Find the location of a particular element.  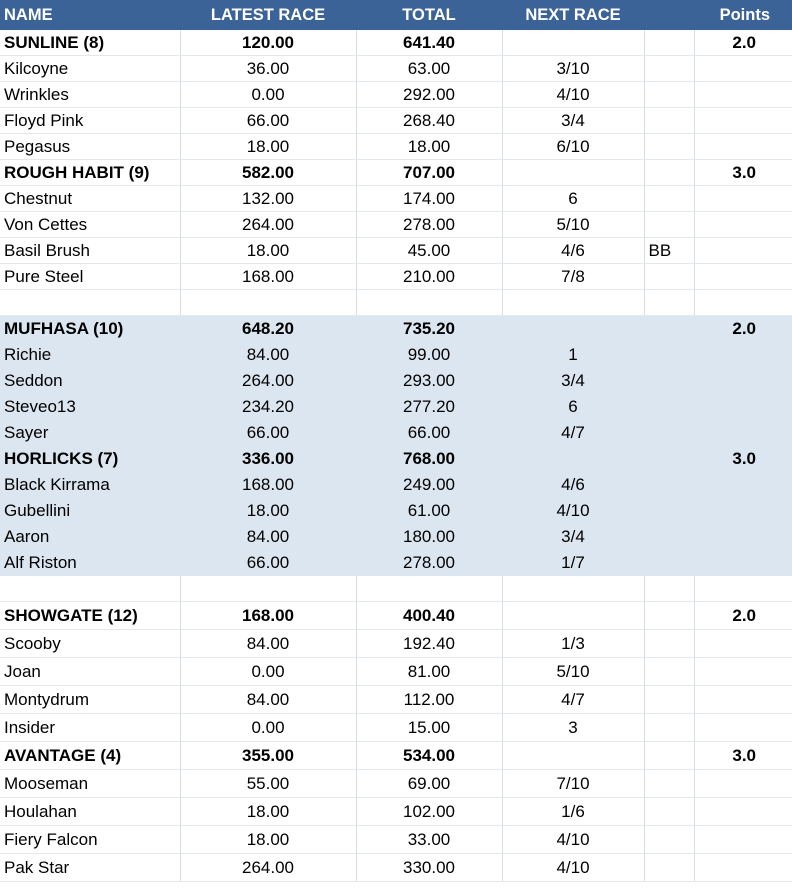

total-cell: 69.00 is located at coordinates (429, 783).